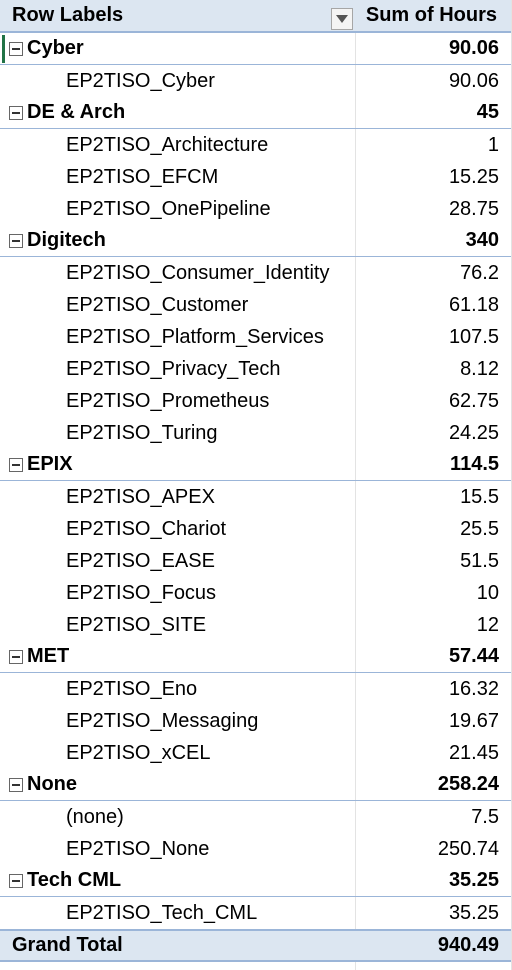 Image resolution: width=512 pixels, height=970 pixels. I want to click on group-total: 258.24, so click(468, 784).